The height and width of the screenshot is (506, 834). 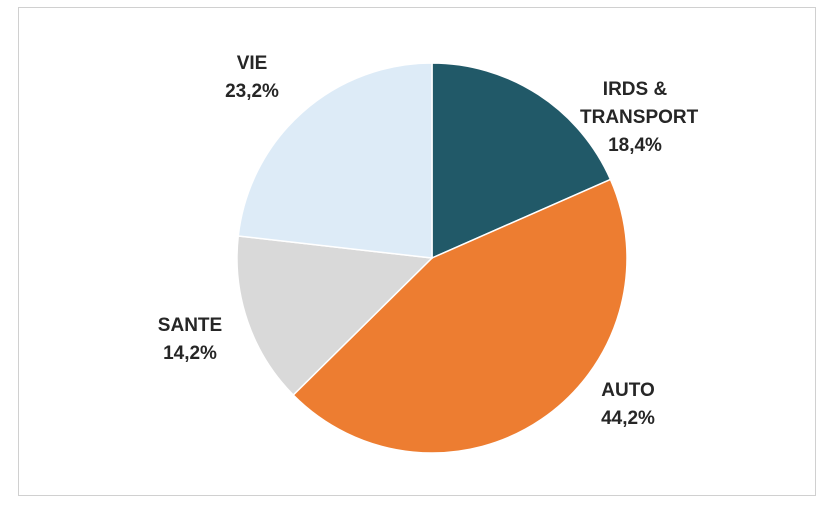 What do you see at coordinates (190, 325) in the screenshot?
I see `category-label: SANTE` at bounding box center [190, 325].